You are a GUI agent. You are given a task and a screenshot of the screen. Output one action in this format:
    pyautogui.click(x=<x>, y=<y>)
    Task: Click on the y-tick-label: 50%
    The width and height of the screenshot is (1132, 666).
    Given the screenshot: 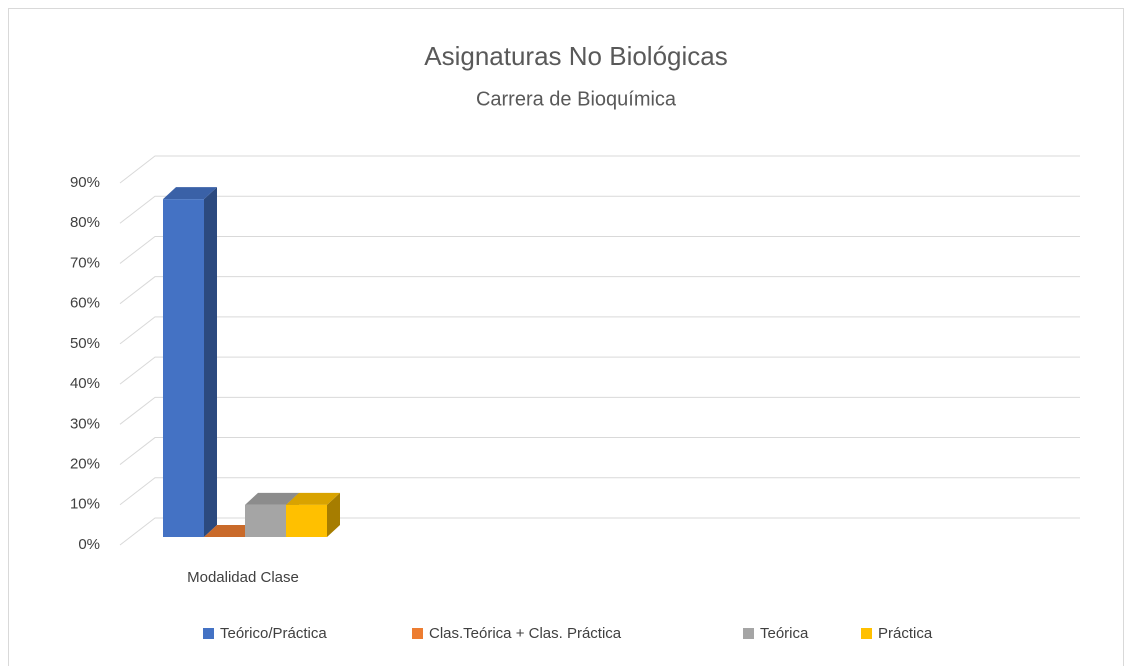 What is the action you would take?
    pyautogui.click(x=85, y=343)
    